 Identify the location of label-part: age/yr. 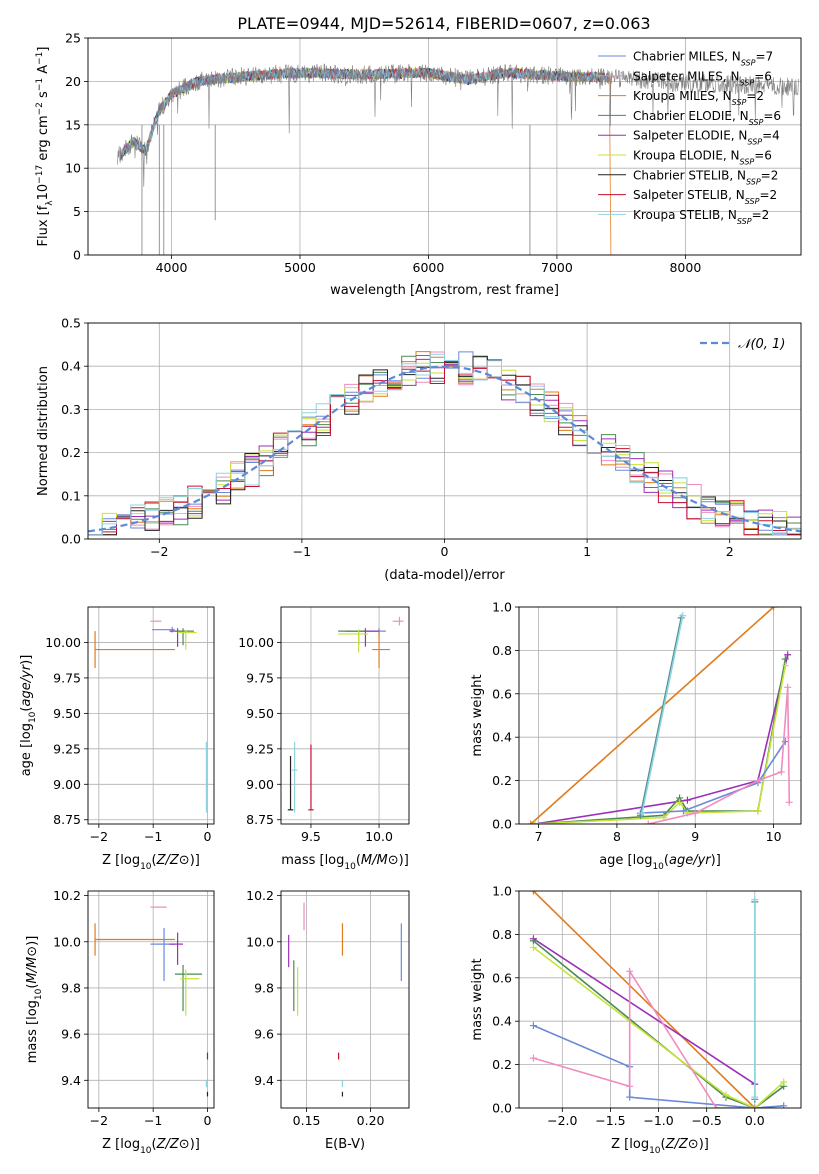
(26, 684).